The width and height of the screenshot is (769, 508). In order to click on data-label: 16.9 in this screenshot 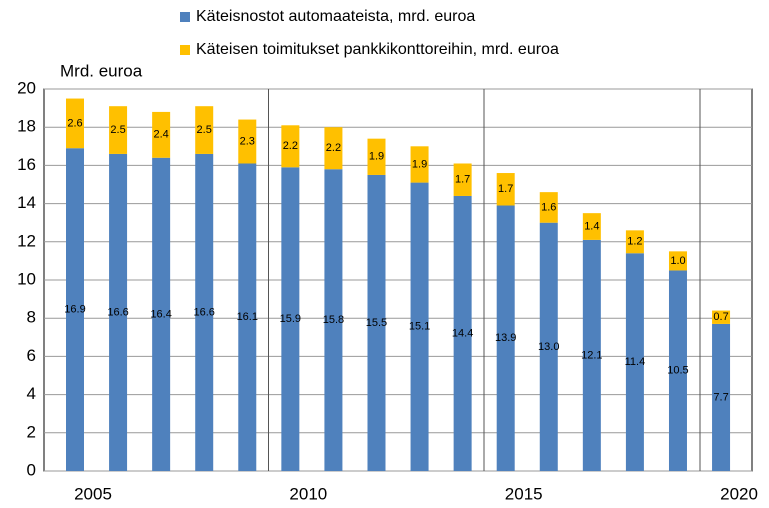, I will do `click(74, 310)`.